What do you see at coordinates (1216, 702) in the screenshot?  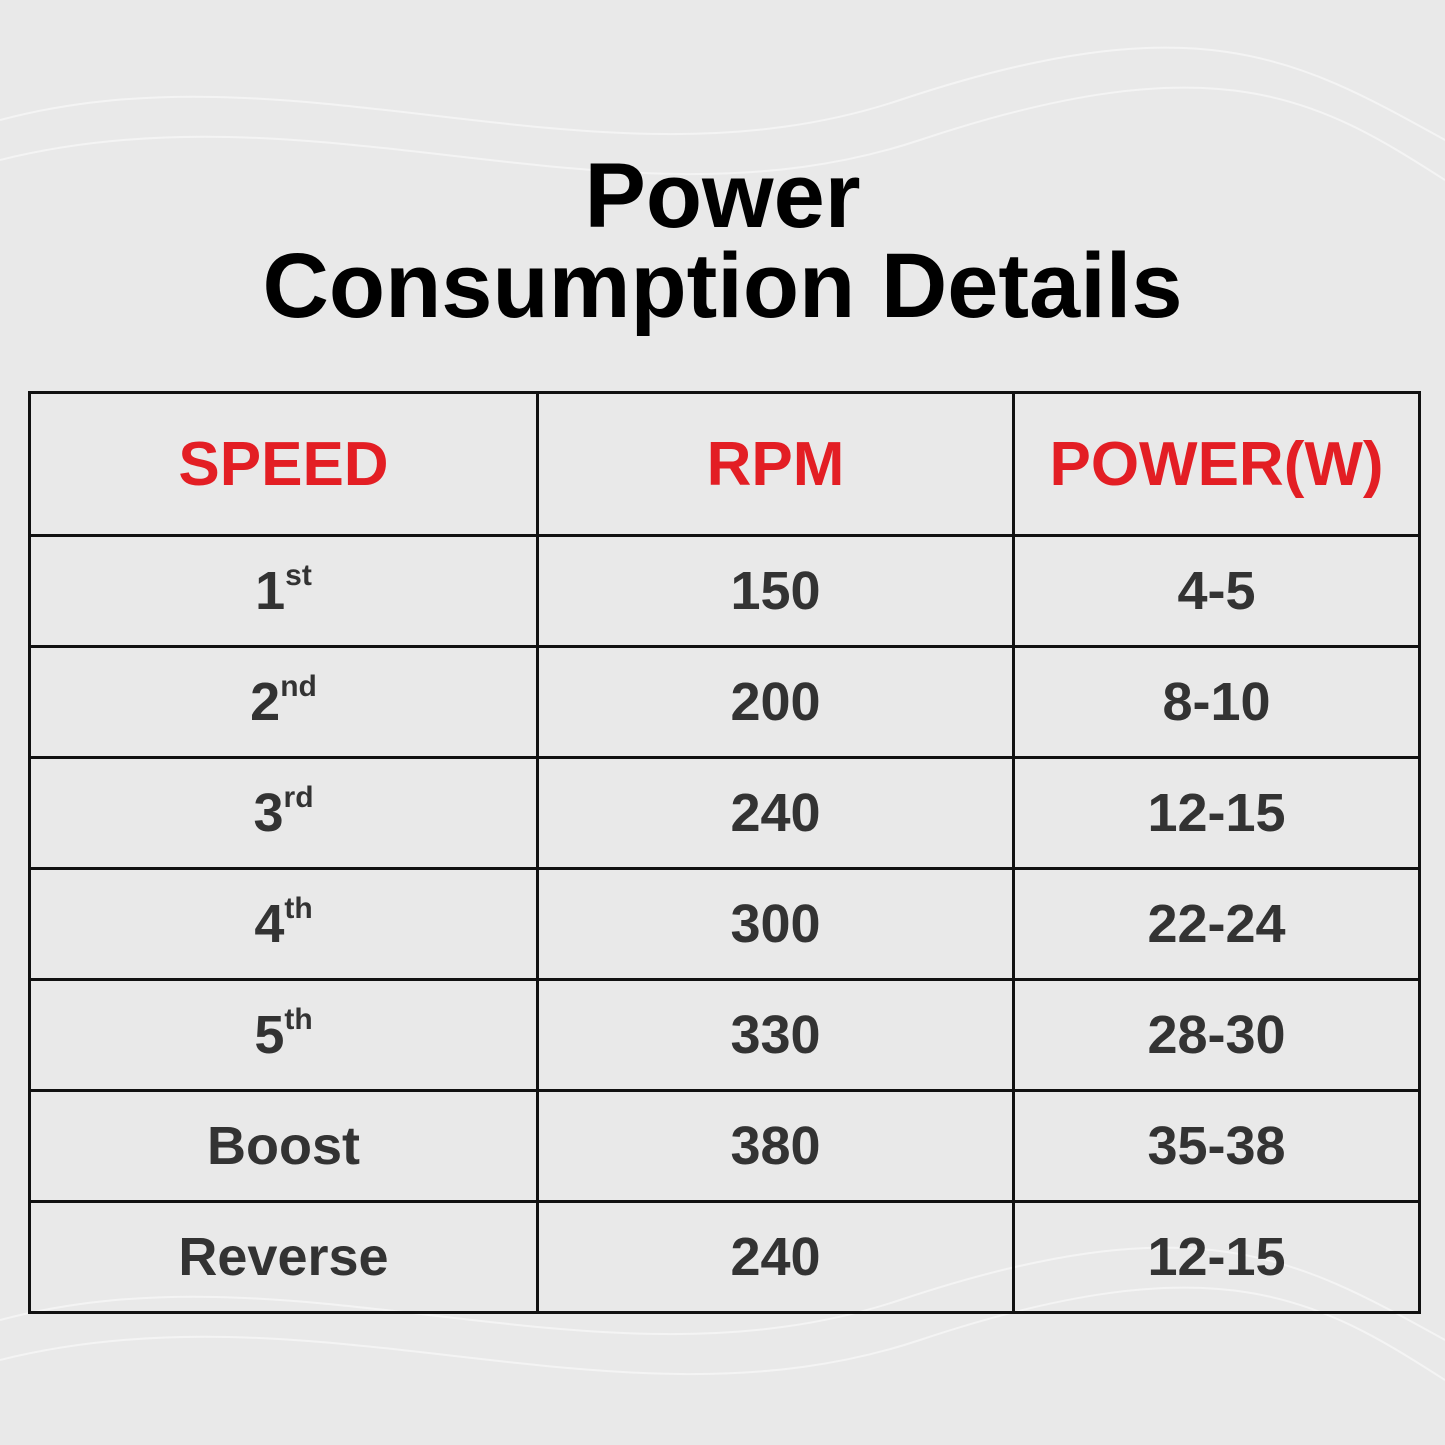 I see `table-cell: 8-10` at bounding box center [1216, 702].